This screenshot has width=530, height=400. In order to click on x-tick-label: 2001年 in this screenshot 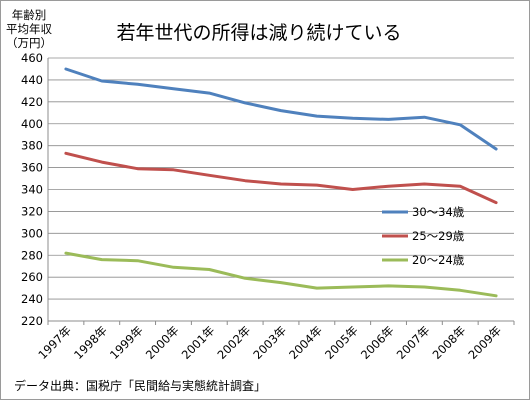, I will do `click(198, 342)`.